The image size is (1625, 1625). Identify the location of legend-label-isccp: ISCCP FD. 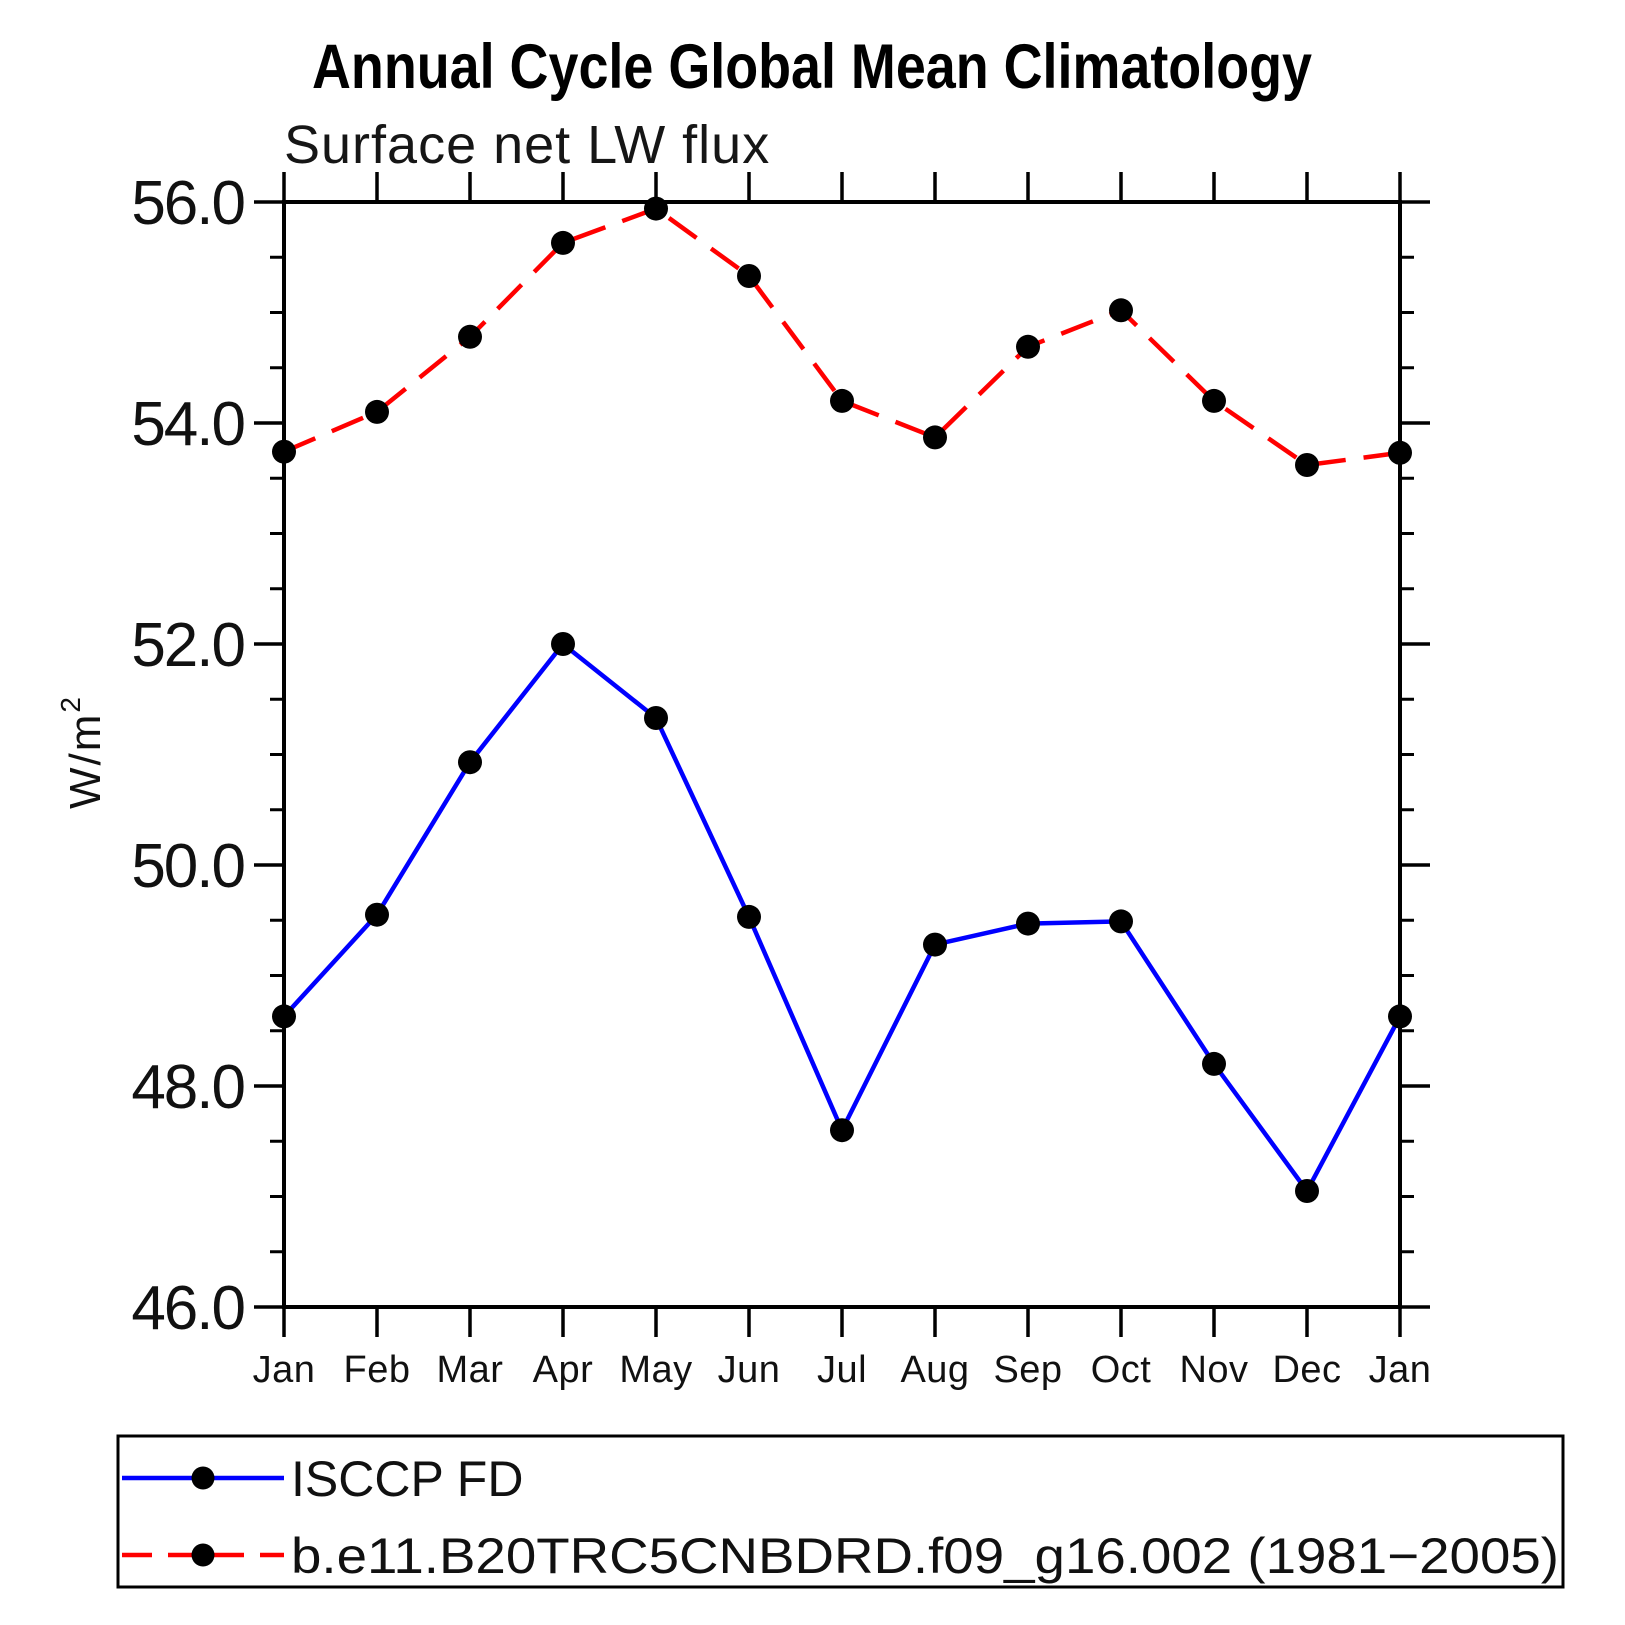
(407, 1479).